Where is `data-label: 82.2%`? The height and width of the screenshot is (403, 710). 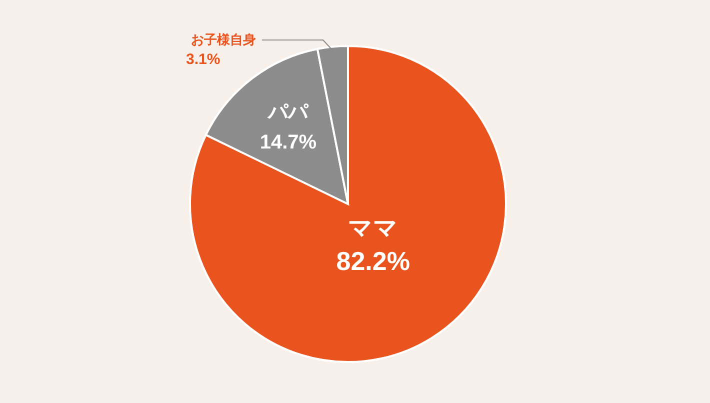 data-label: 82.2% is located at coordinates (373, 261).